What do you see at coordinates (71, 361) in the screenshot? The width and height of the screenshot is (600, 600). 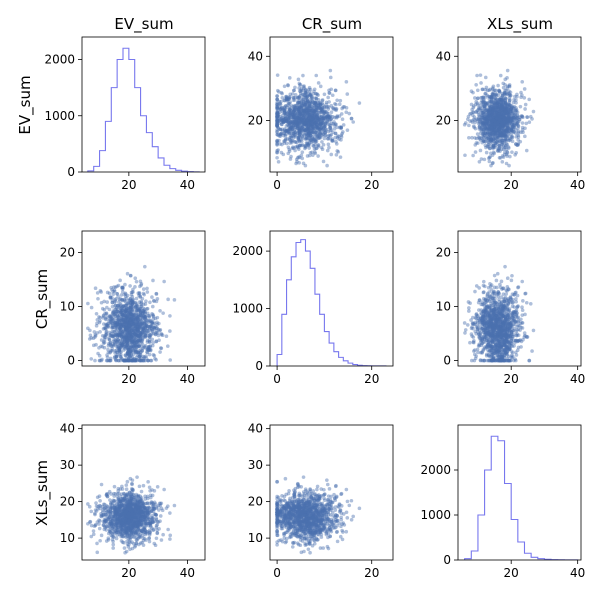 I see `y-tick-label: 0` at bounding box center [71, 361].